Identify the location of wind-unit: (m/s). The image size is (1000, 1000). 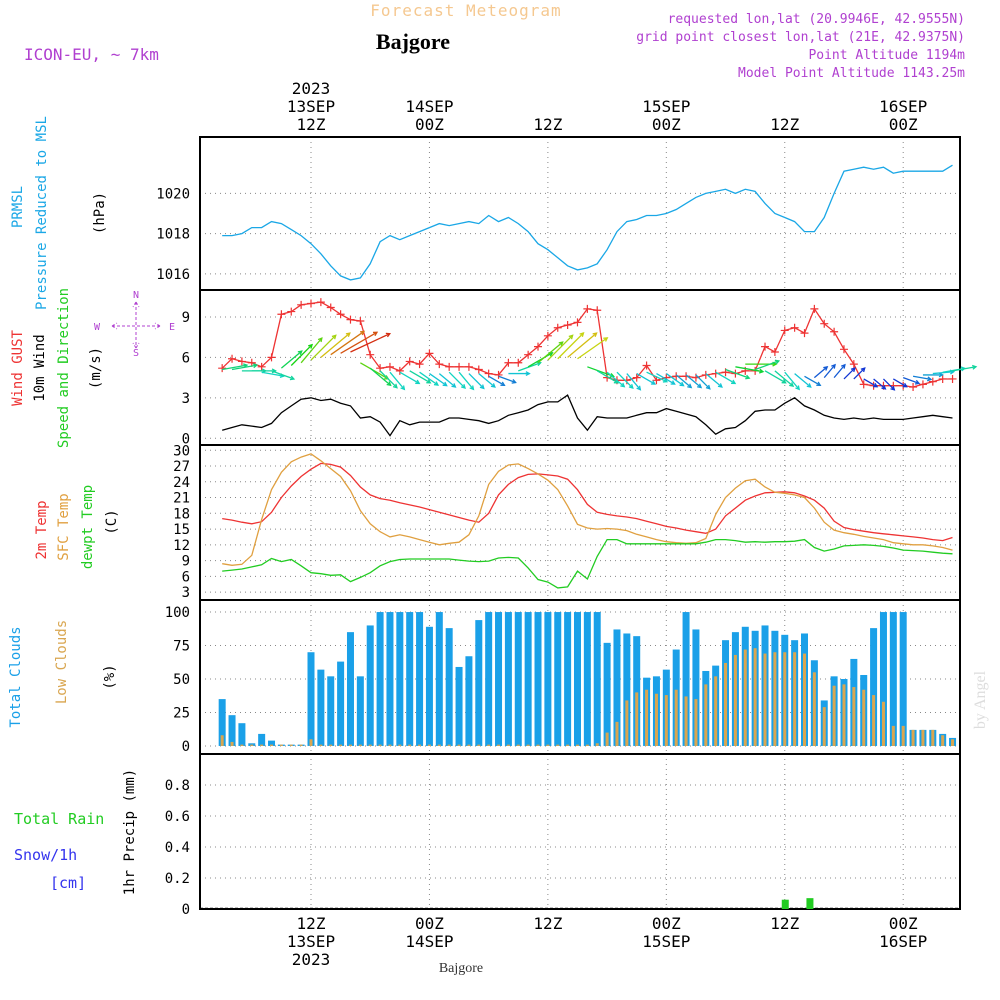
(96, 368).